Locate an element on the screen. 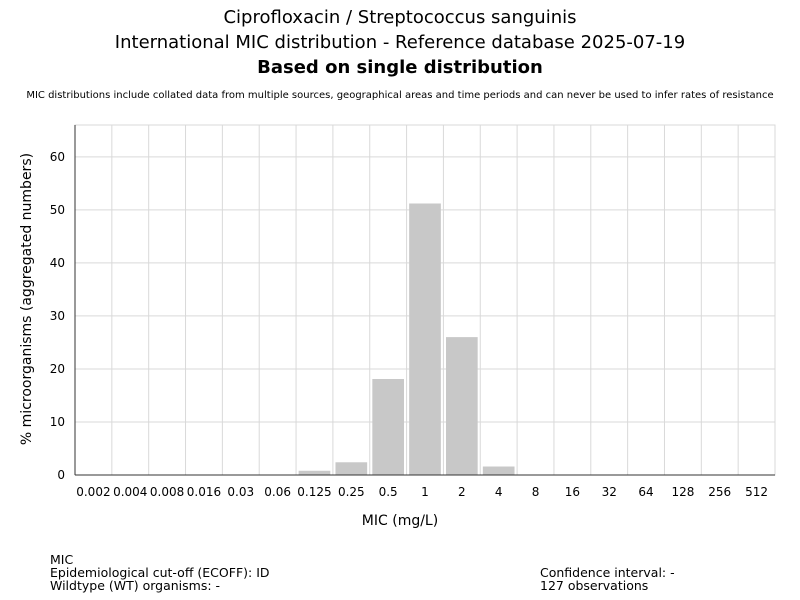  y-tick-label: 30 is located at coordinates (57, 316).